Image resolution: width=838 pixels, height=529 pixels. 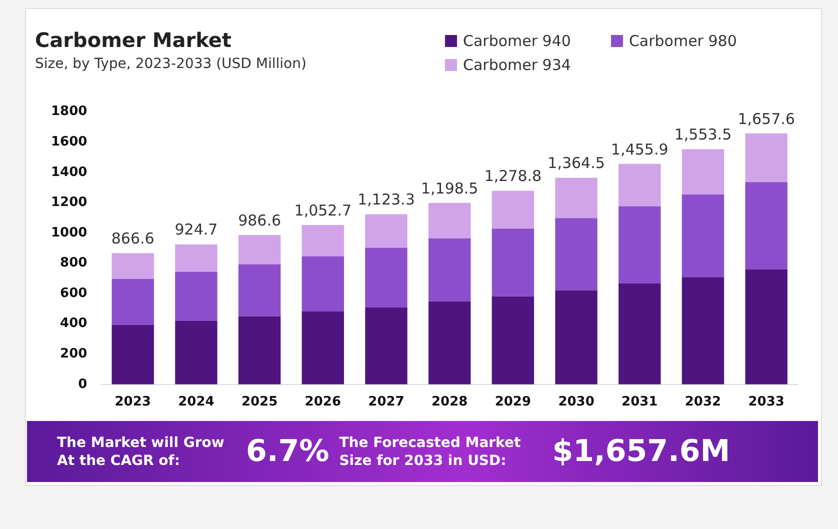 I want to click on y-tick-label: 1200, so click(x=69, y=202).